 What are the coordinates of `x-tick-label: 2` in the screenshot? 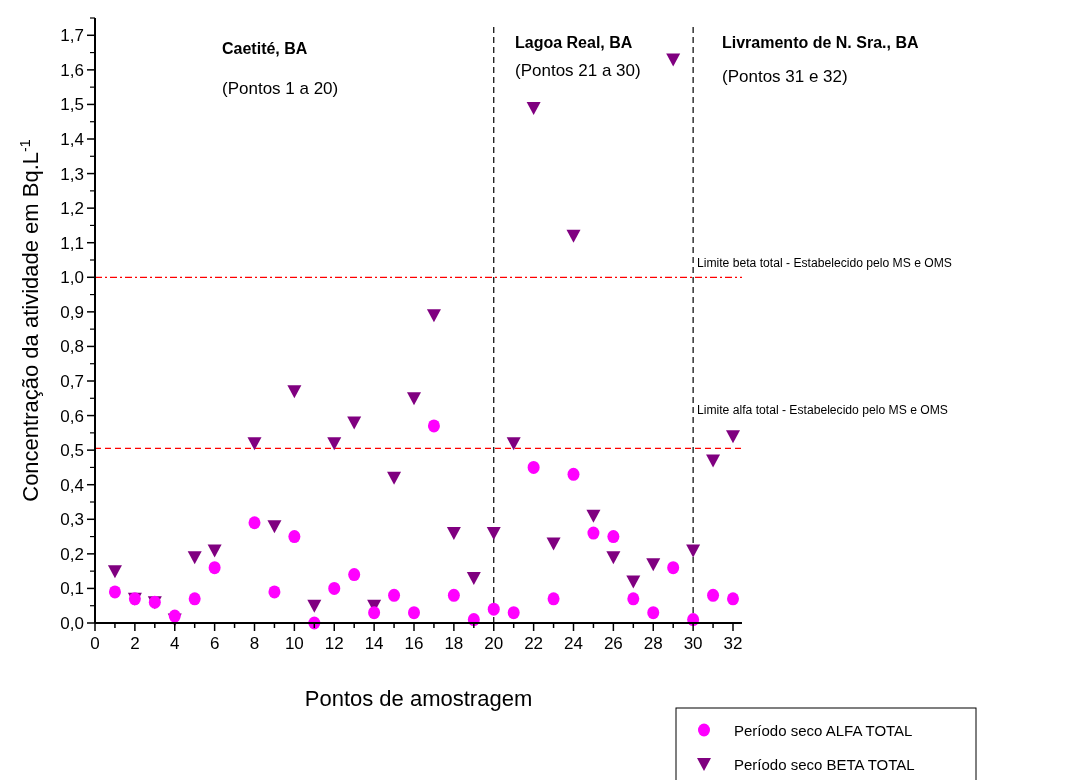 It's located at (135, 643).